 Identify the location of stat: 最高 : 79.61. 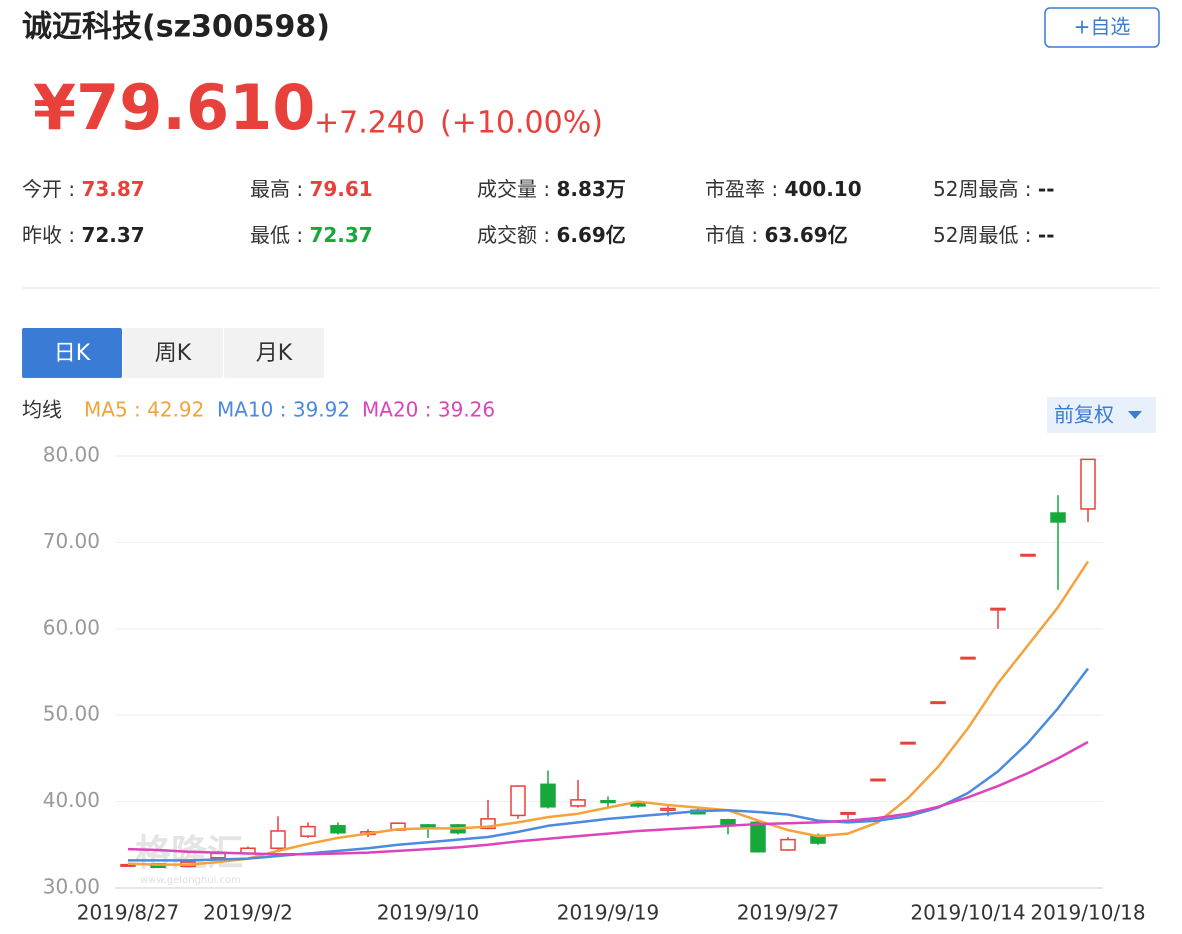
(311, 189).